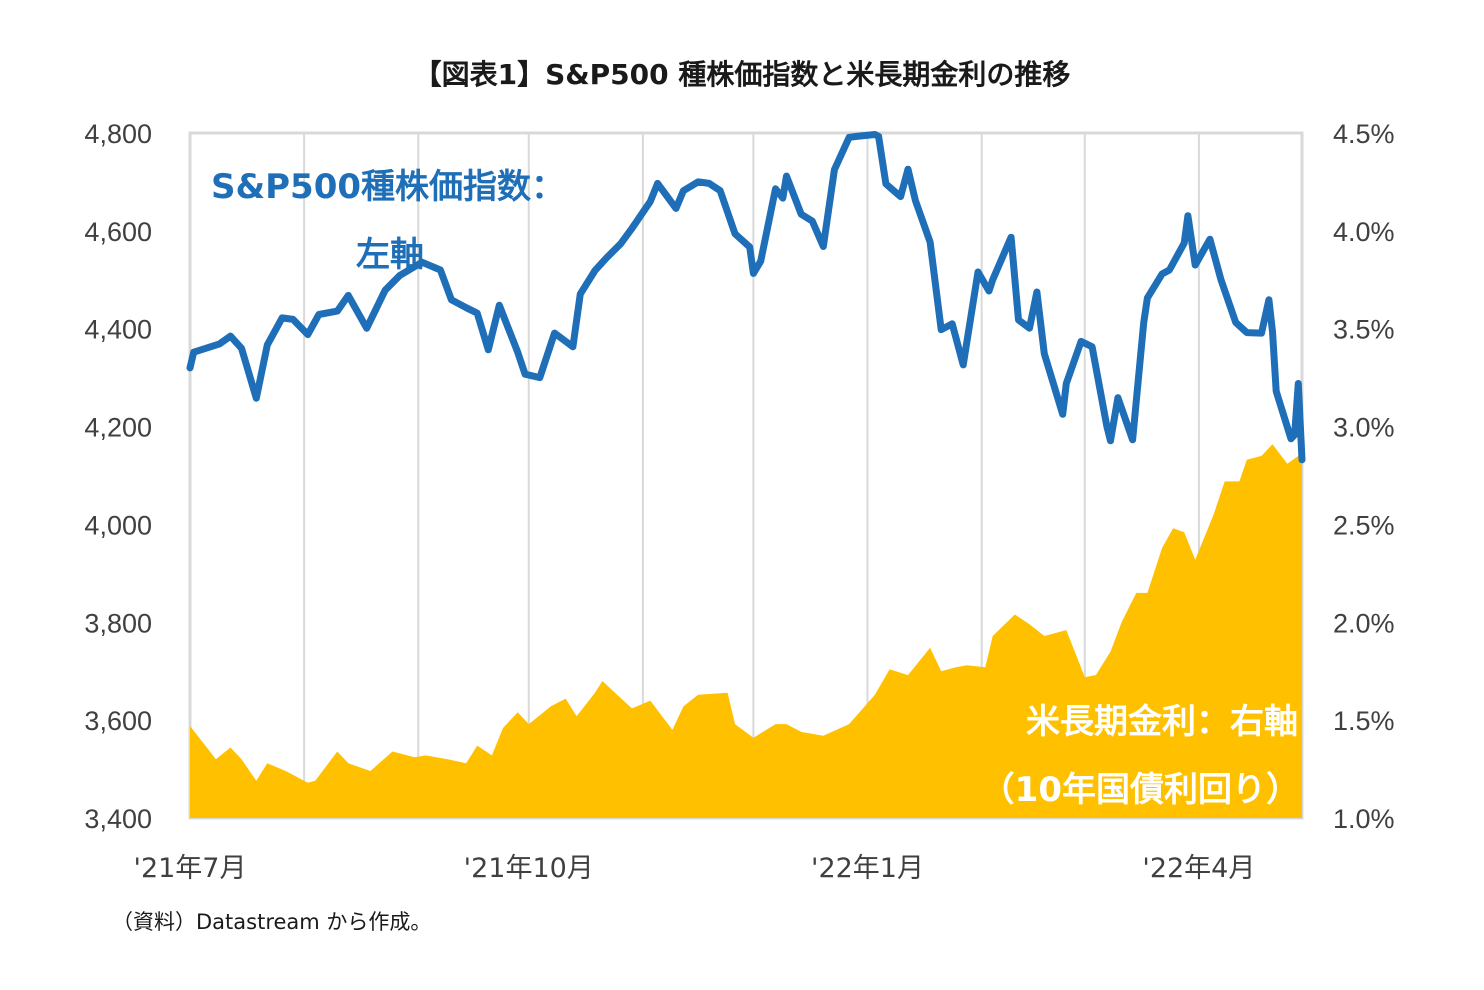 The height and width of the screenshot is (990, 1484). I want to click on left-axis-ticks: 3,400 3,600 3,800 4,000 4,200 4,400 4,600 4,800, so click(118, 476).